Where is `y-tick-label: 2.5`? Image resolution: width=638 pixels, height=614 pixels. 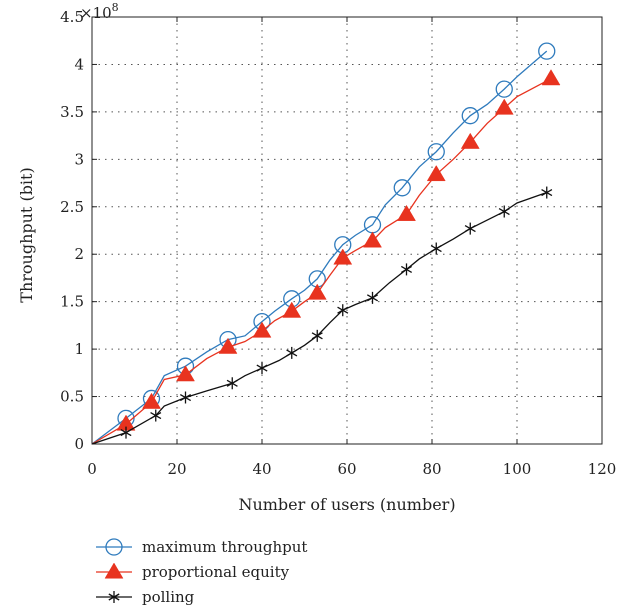
y-tick-label: 2.5 is located at coordinates (72, 207).